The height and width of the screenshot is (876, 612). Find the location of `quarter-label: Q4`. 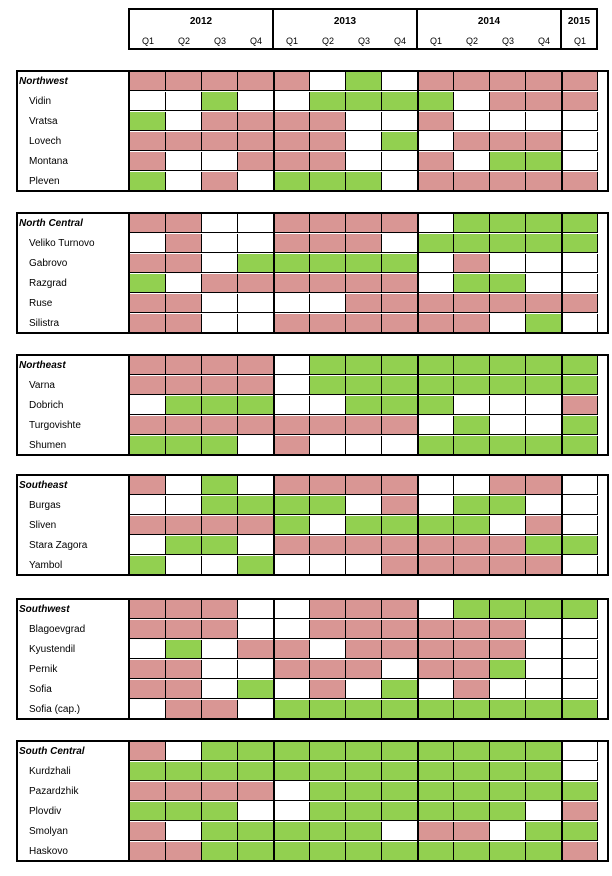

quarter-label: Q4 is located at coordinates (255, 41).